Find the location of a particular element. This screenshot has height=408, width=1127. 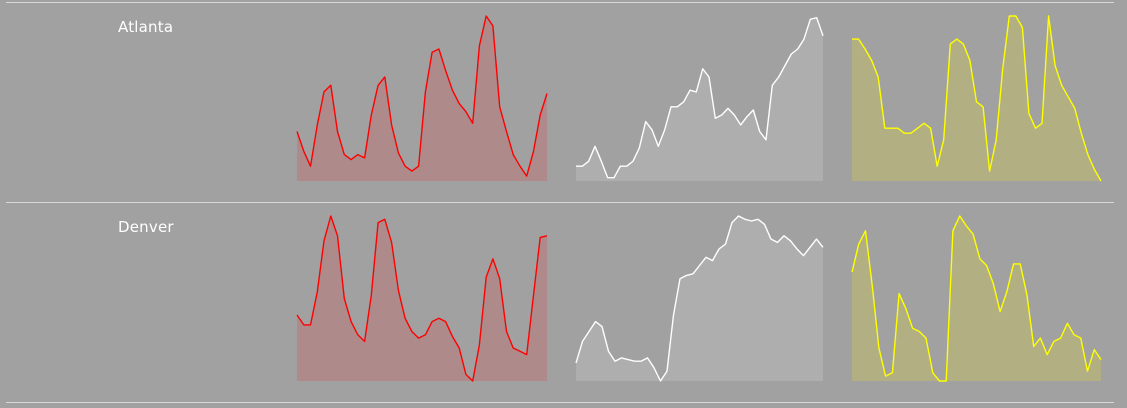

city-label-denver: Denver is located at coordinates (146, 227).